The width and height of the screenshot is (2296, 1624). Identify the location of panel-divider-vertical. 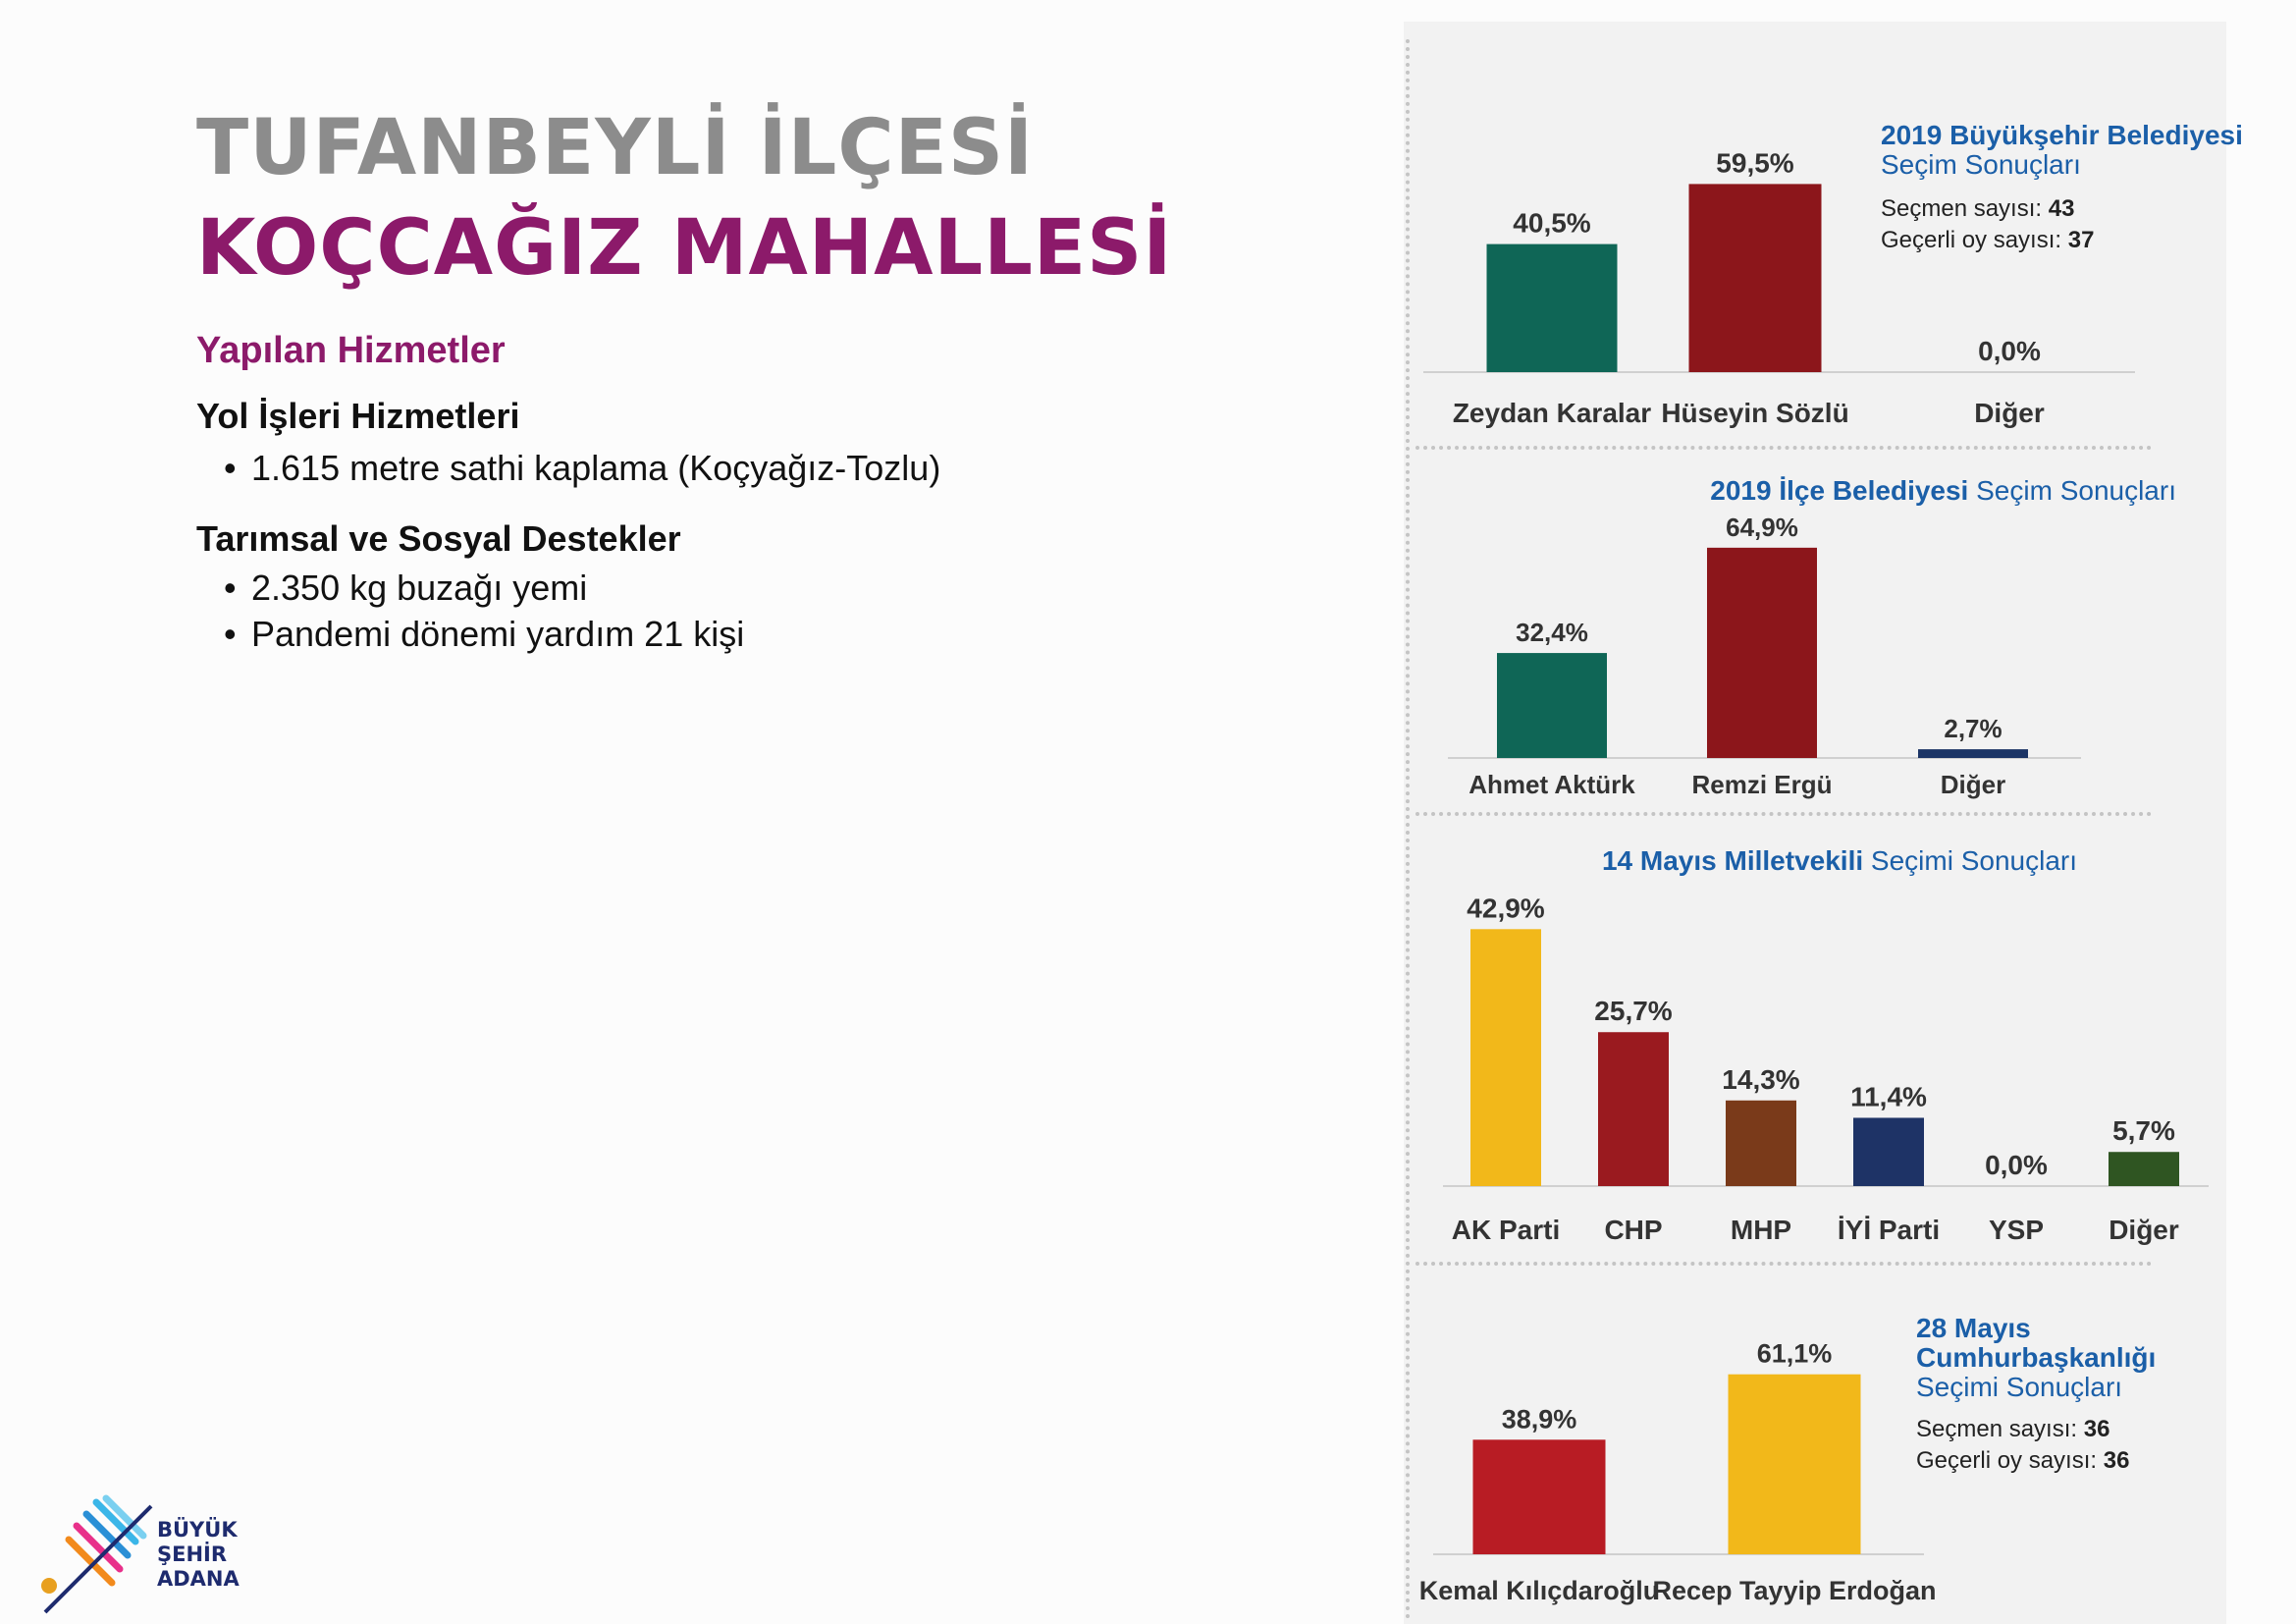
(1408, 829).